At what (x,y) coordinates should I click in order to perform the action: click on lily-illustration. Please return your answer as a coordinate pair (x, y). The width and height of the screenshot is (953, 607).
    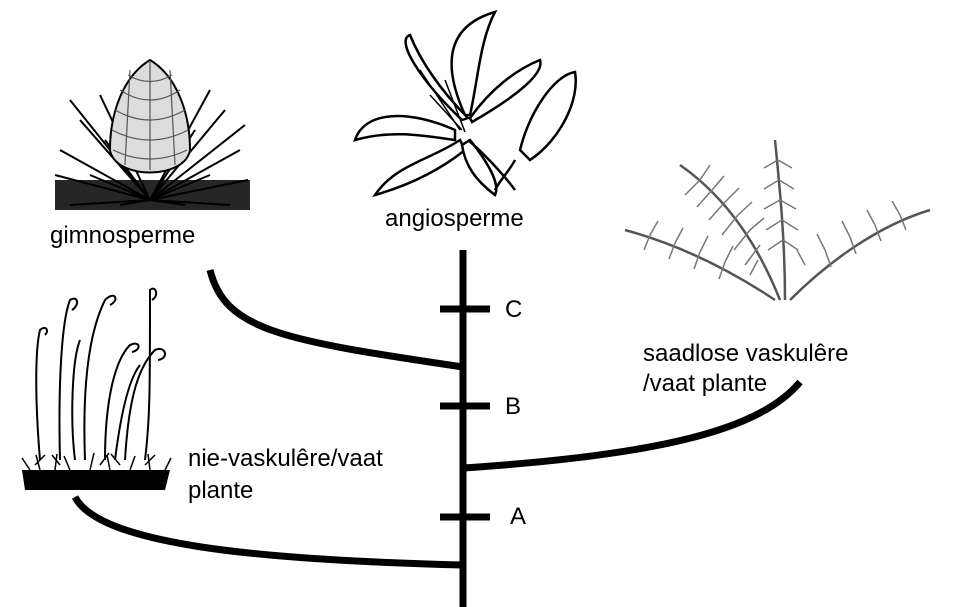
    Looking at the image, I should click on (465, 103).